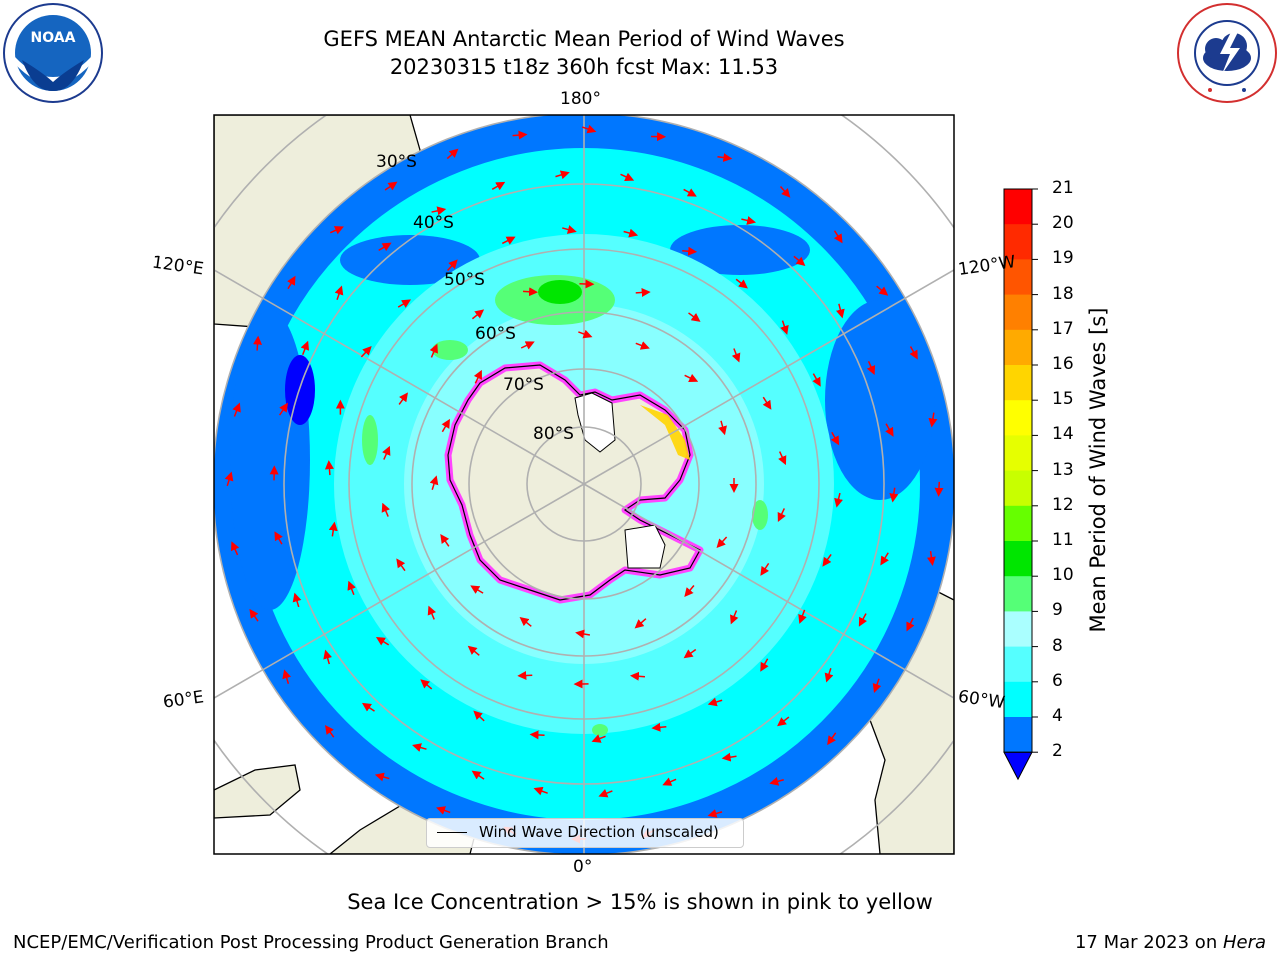 The image size is (1280, 960). I want to click on colorbar-tick-label: 17, so click(1063, 328).